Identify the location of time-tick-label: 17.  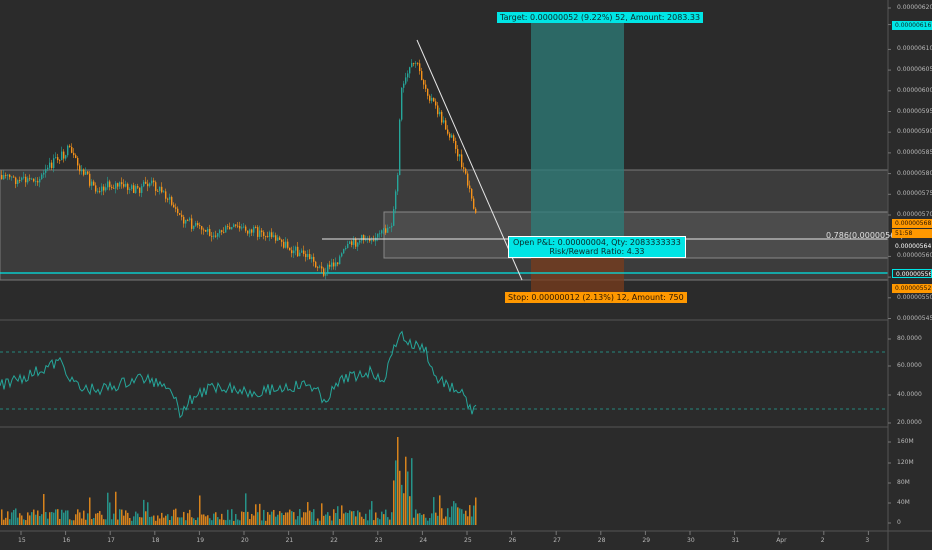
(111, 540).